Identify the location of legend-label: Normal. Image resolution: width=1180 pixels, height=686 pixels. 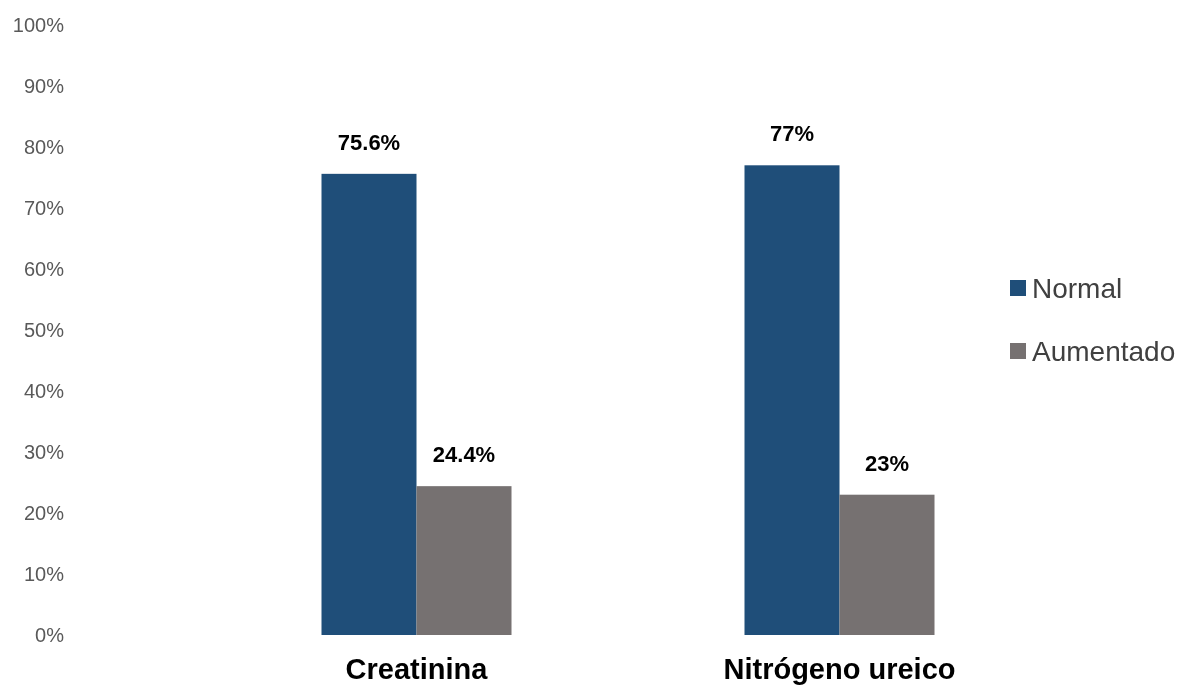
(1077, 289).